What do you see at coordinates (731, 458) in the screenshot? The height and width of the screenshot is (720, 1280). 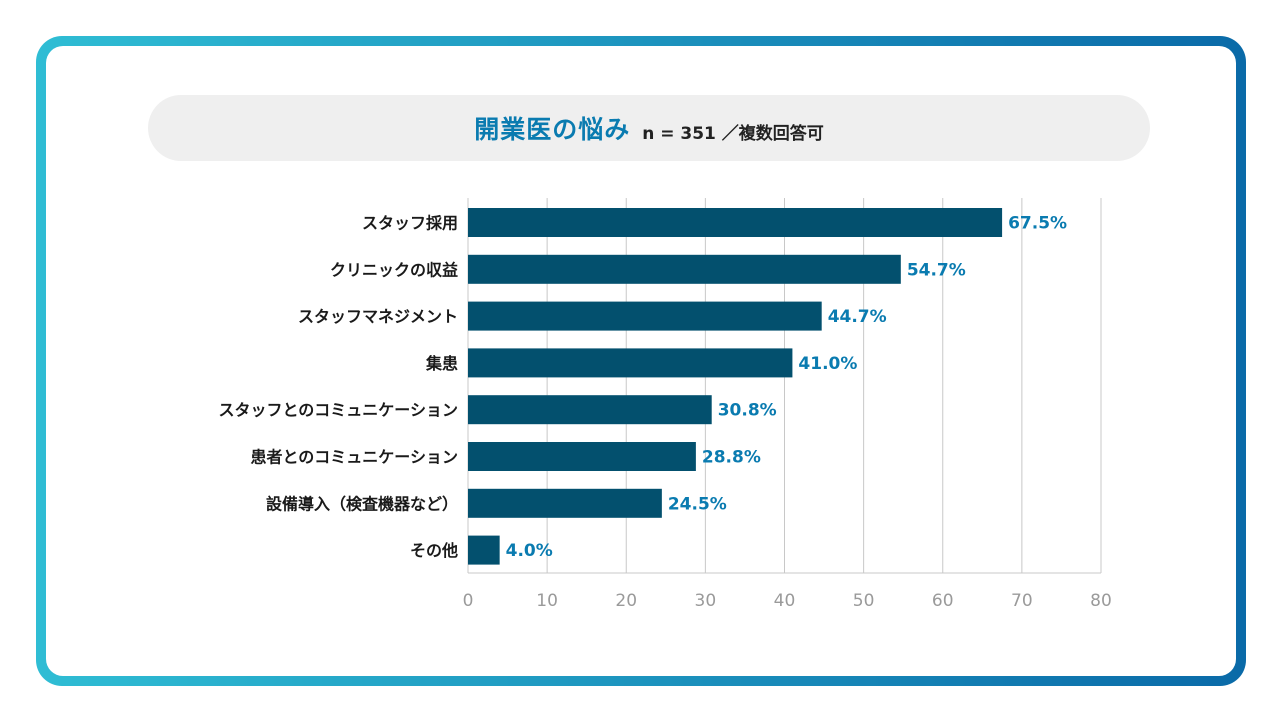 I see `value-label: 28.8%` at bounding box center [731, 458].